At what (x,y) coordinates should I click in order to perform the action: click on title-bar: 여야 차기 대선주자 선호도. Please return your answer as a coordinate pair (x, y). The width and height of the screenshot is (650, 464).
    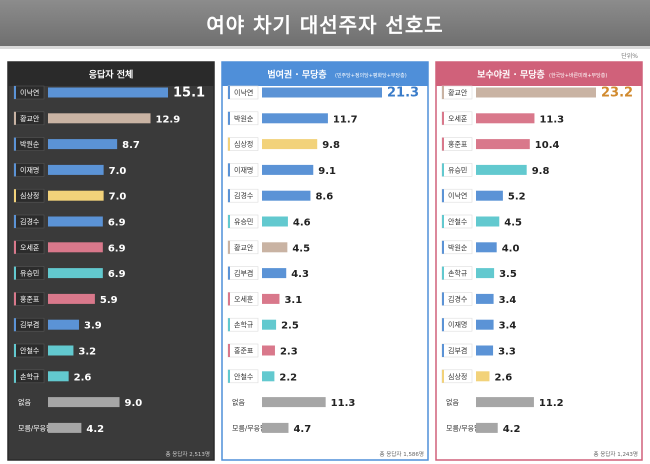
    Looking at the image, I should click on (325, 24).